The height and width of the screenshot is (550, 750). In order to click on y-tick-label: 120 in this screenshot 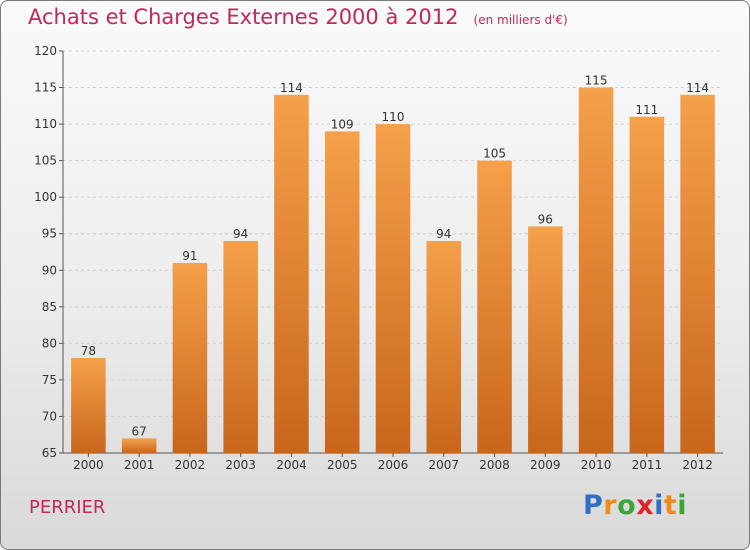, I will do `click(45, 51)`.